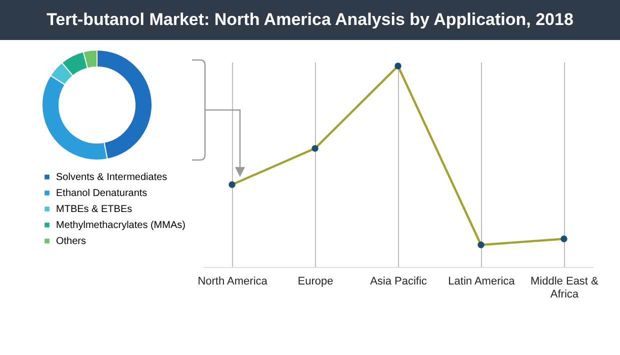 This screenshot has width=620, height=355. What do you see at coordinates (482, 282) in the screenshot?
I see `x-tick-label: Latin America` at bounding box center [482, 282].